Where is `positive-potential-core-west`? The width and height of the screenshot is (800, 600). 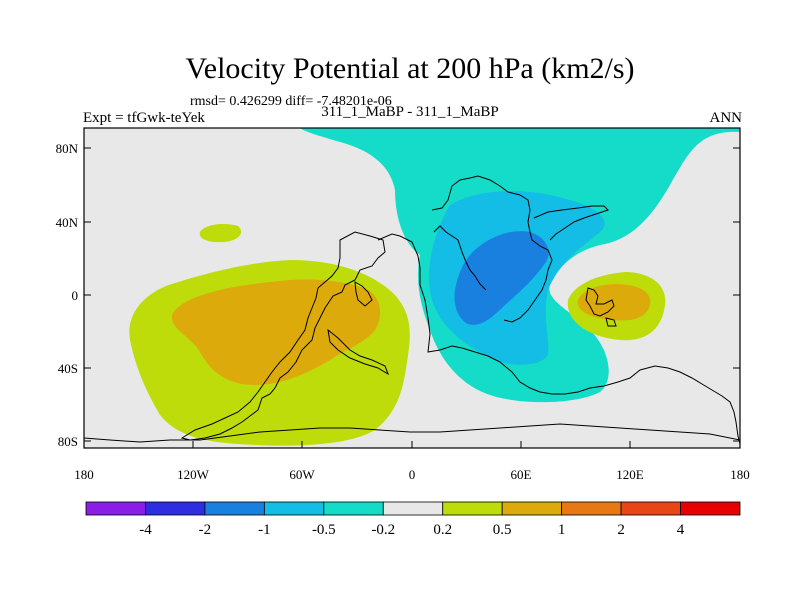 positive-potential-core-west is located at coordinates (276, 332).